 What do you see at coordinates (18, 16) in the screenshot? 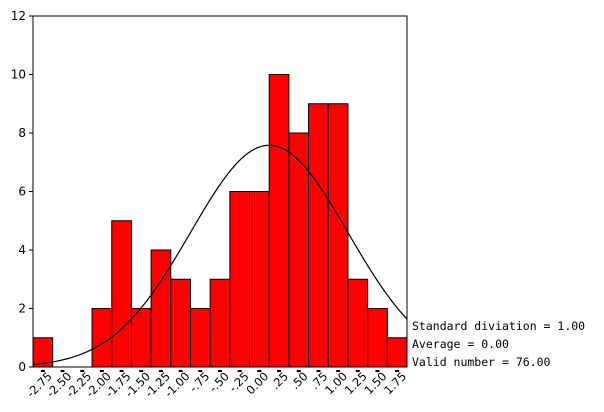
I see `y-tick-label: 12` at bounding box center [18, 16].